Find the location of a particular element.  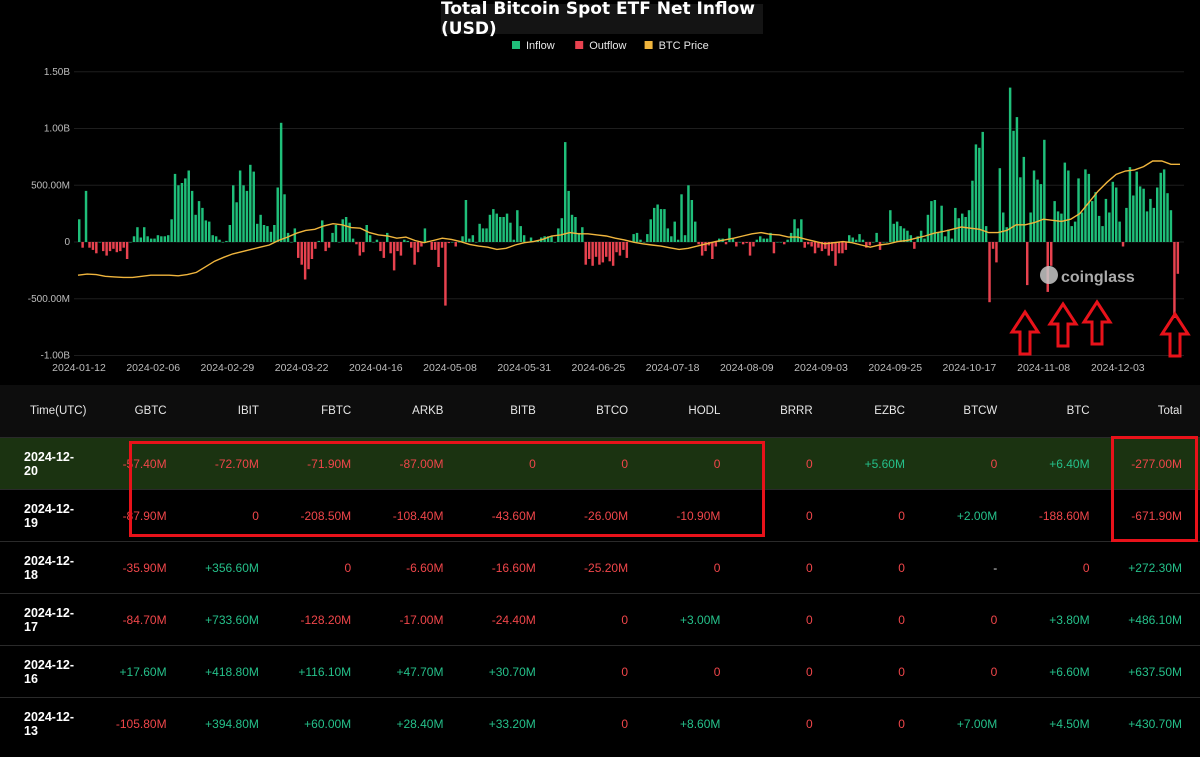

column-header: HODL is located at coordinates (692, 411).